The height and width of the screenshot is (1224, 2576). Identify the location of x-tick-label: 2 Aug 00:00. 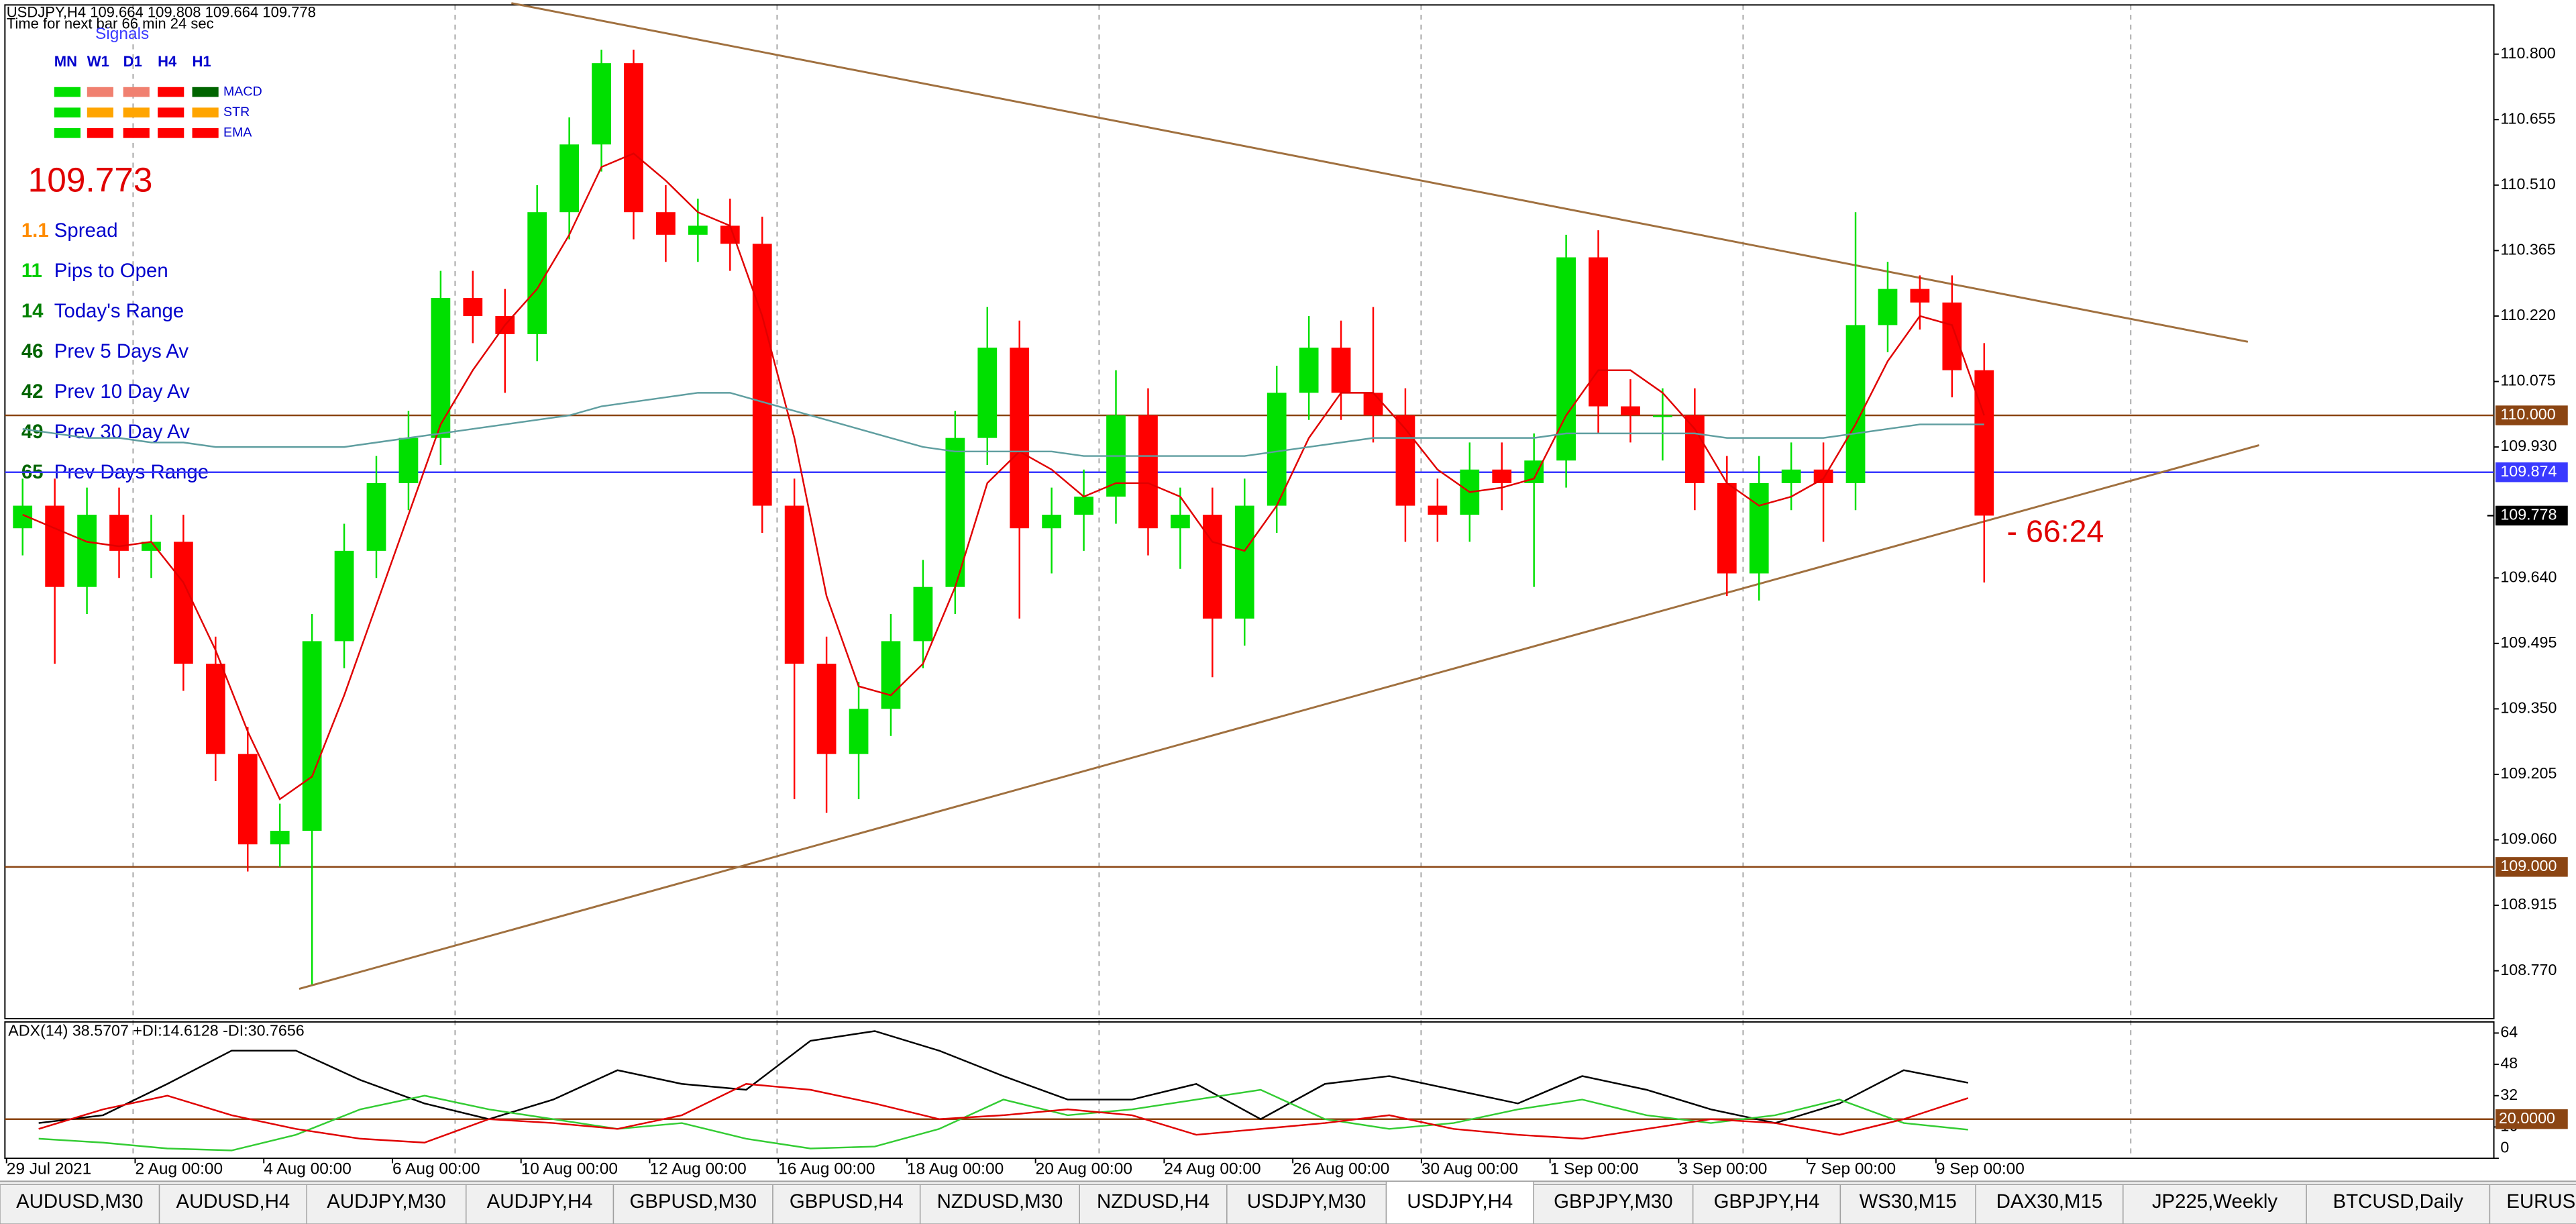
(179, 1169).